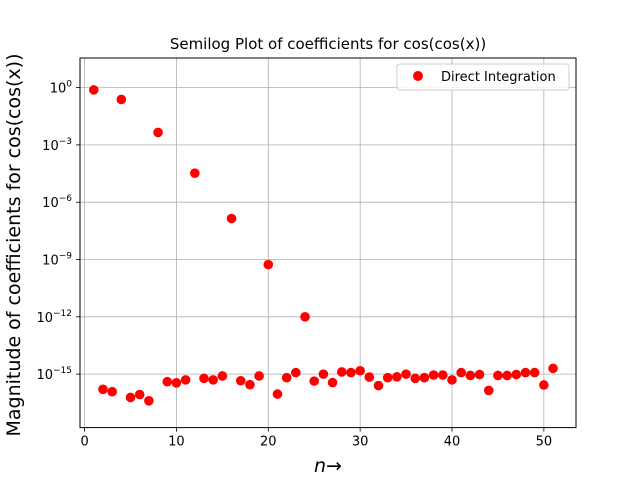  I want to click on y-tick-label: 10⁻¹⁵, so click(54, 374).